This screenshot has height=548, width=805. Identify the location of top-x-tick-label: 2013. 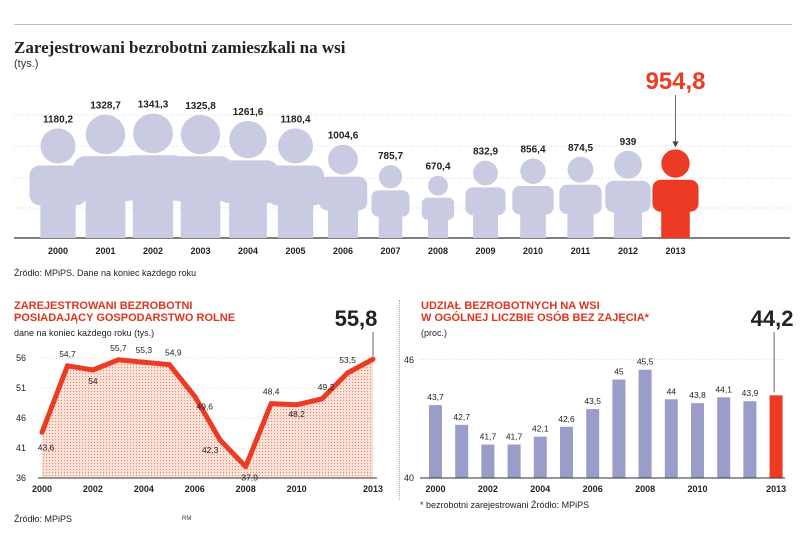
(675, 251).